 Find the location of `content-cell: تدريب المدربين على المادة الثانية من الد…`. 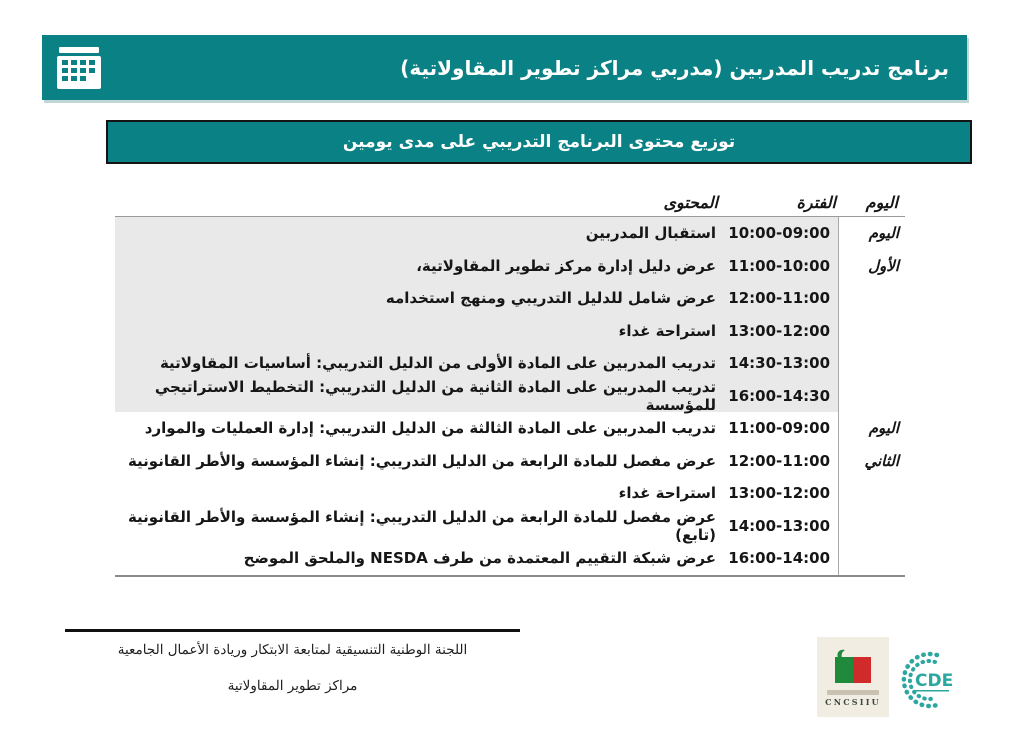

content-cell: تدريب المدربين على المادة الثانية من الد… is located at coordinates (420, 396).